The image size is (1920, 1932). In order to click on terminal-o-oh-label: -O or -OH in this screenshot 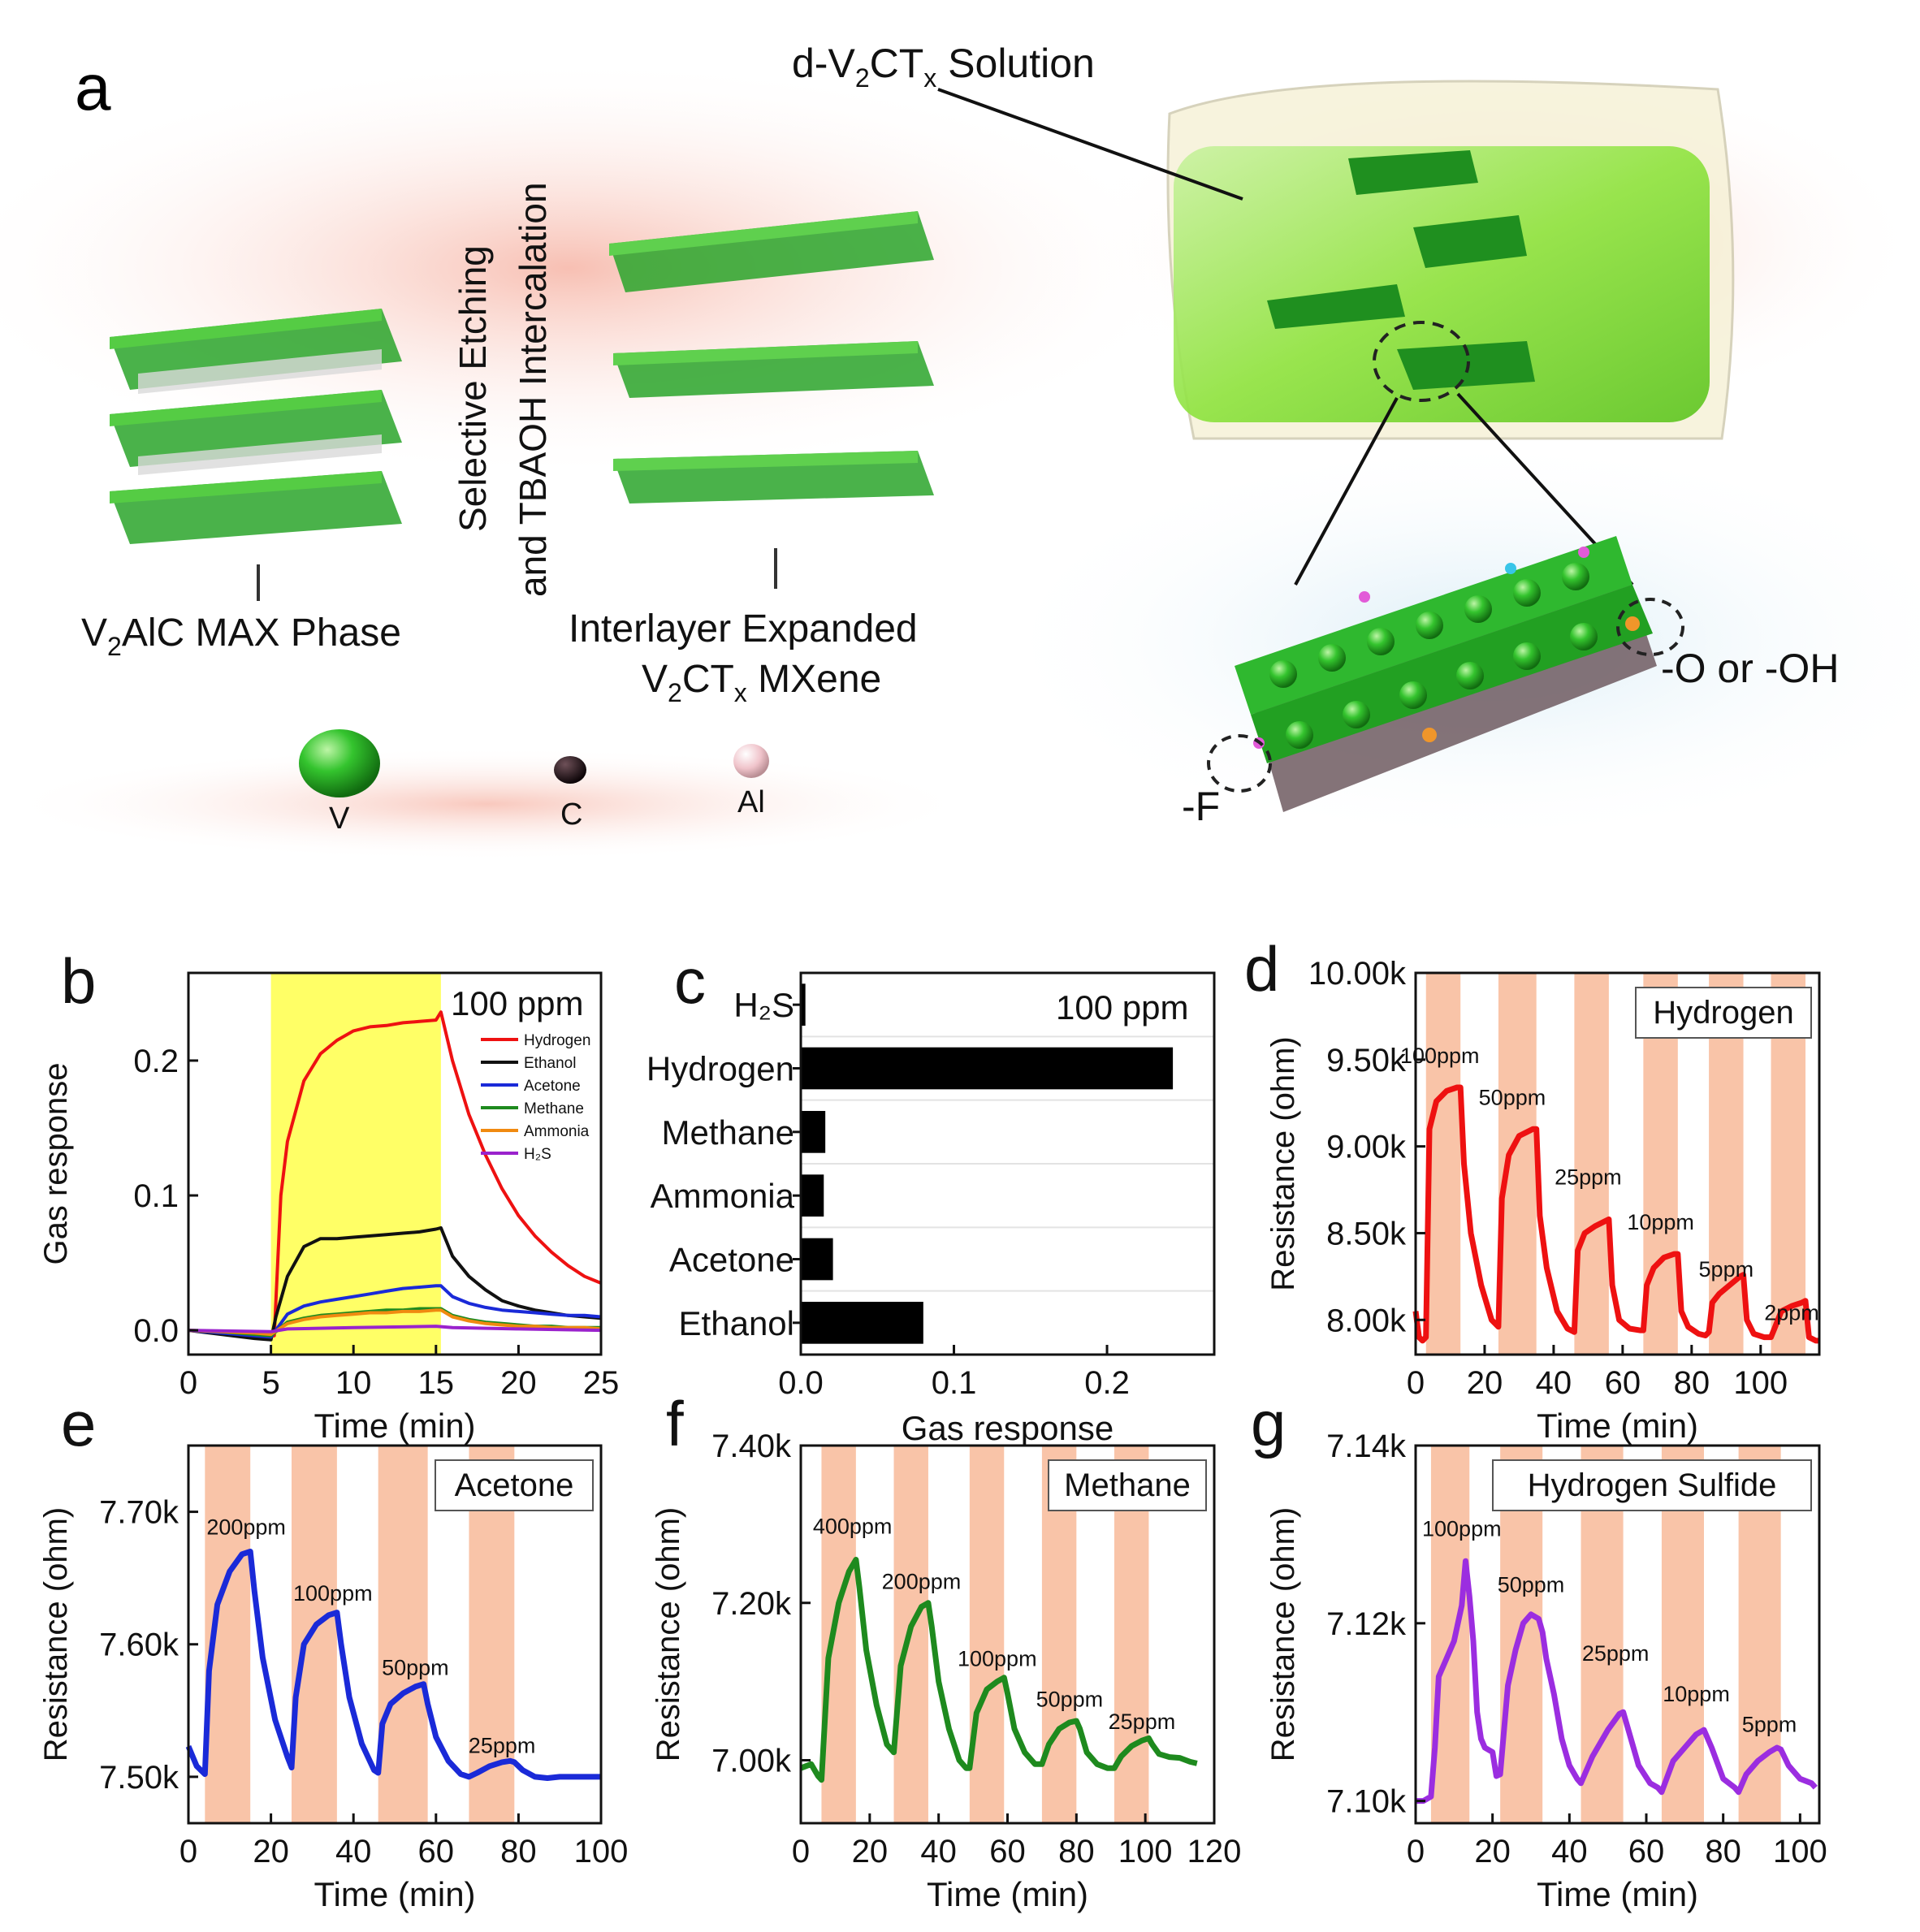, I will do `click(1750, 669)`.